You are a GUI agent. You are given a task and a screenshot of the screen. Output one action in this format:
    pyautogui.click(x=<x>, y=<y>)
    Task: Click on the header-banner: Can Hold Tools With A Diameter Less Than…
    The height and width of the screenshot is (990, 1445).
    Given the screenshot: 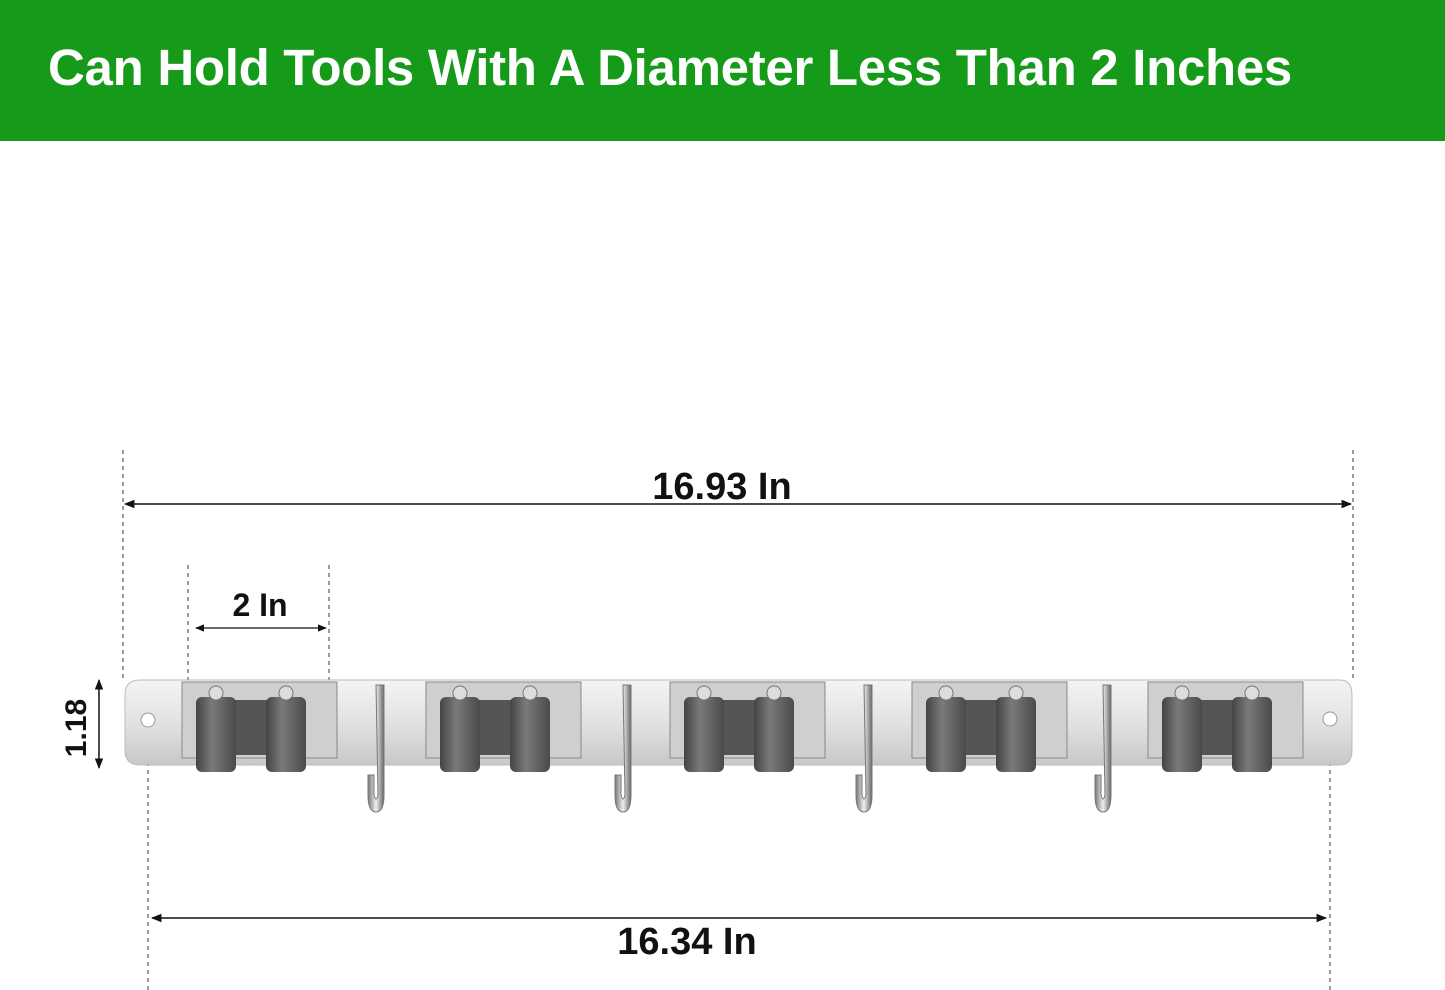 What is the action you would take?
    pyautogui.click(x=722, y=70)
    